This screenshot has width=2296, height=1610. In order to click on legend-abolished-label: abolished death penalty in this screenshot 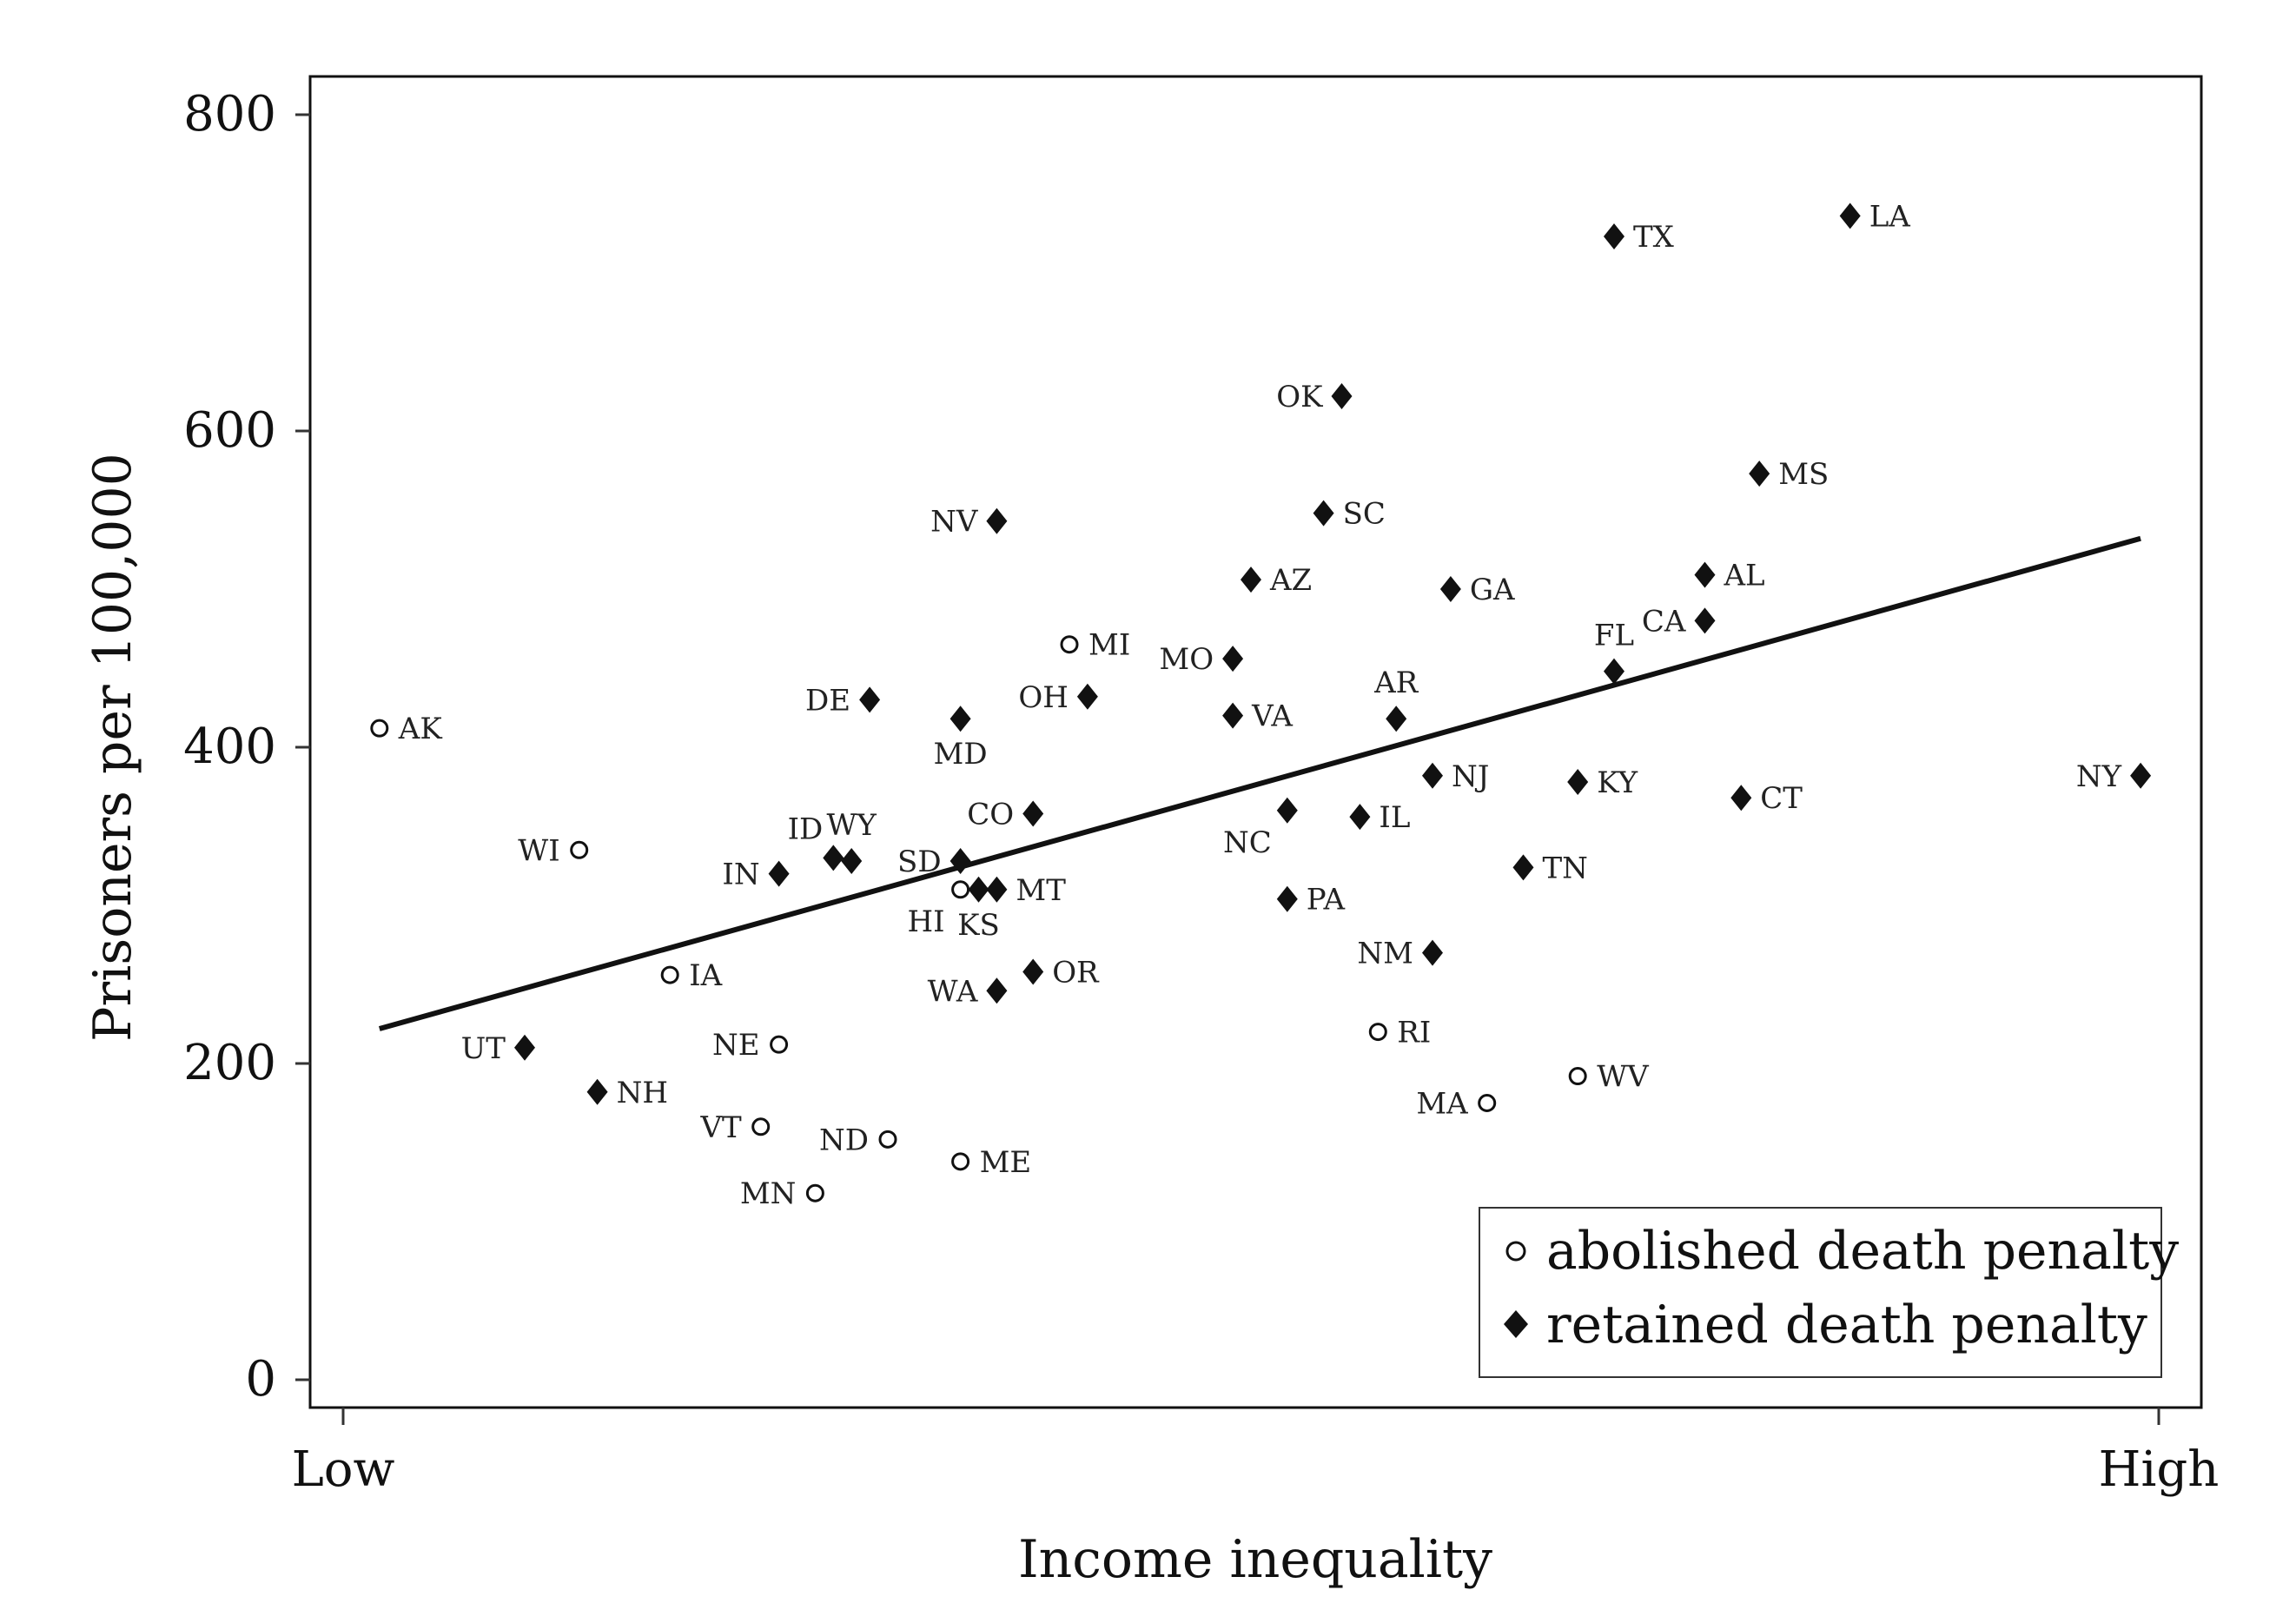, I will do `click(1862, 1251)`.